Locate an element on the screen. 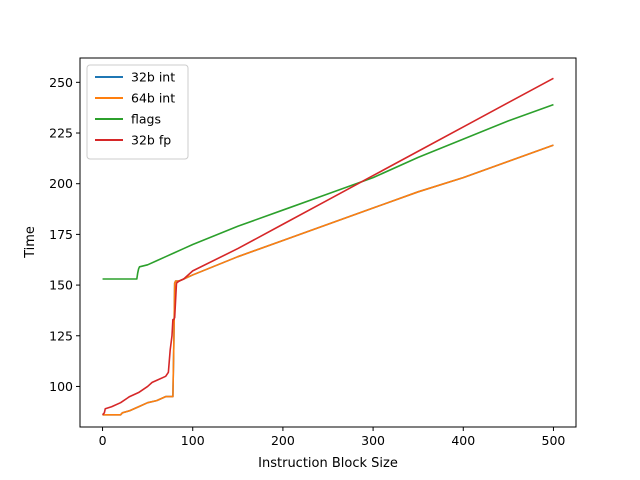  y-axis: 100 125 150 175 200 225 250 is located at coordinates (64, 234).